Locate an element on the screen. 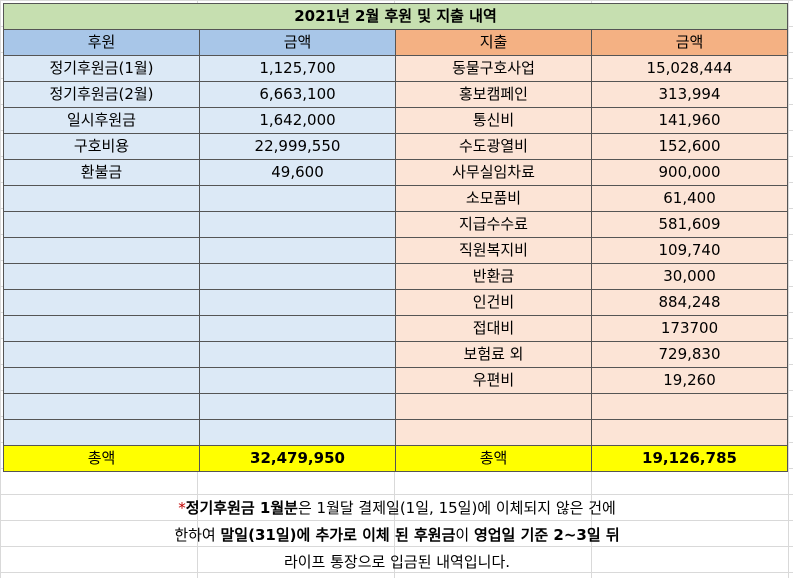  table-row: 구호비용 22,999,550 수도광열비 152,600 is located at coordinates (395, 146).